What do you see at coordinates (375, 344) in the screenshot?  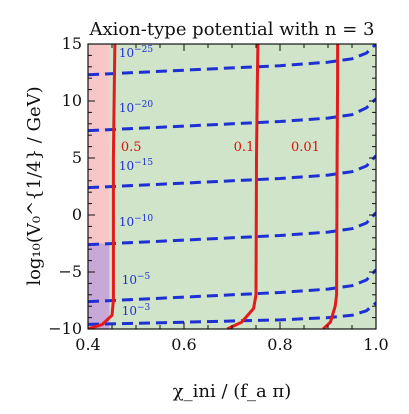 I see `x-tick-label: 1.0` at bounding box center [375, 344].